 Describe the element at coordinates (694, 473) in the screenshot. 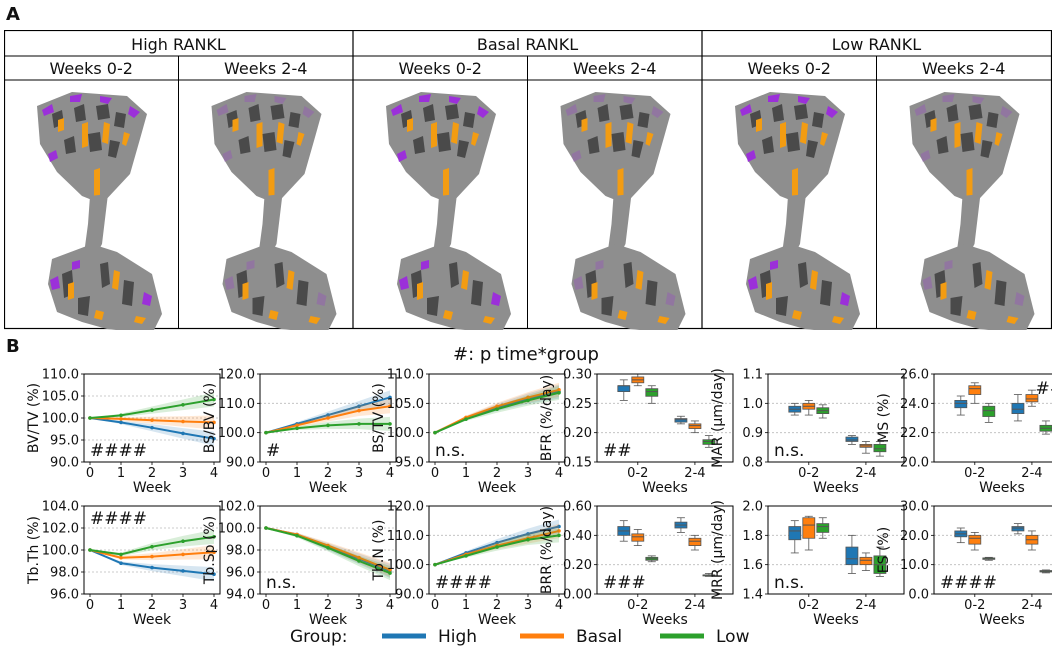

I see `x-tick-label: 2-4` at that location.